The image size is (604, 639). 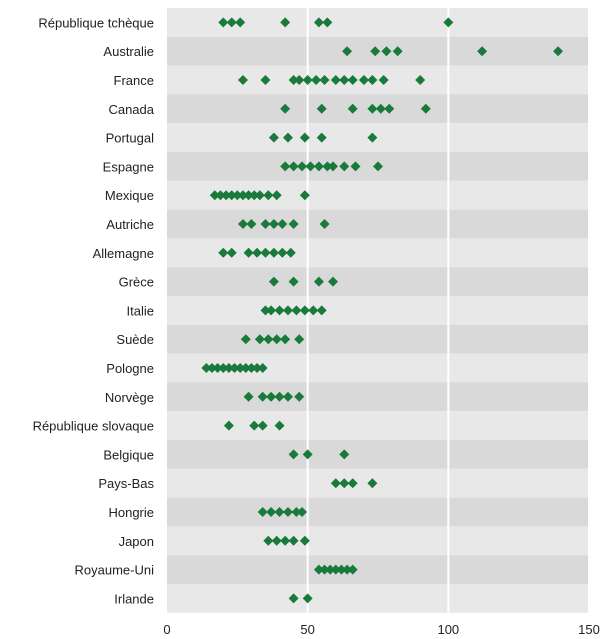 I want to click on category-label: Australie, so click(x=128, y=51).